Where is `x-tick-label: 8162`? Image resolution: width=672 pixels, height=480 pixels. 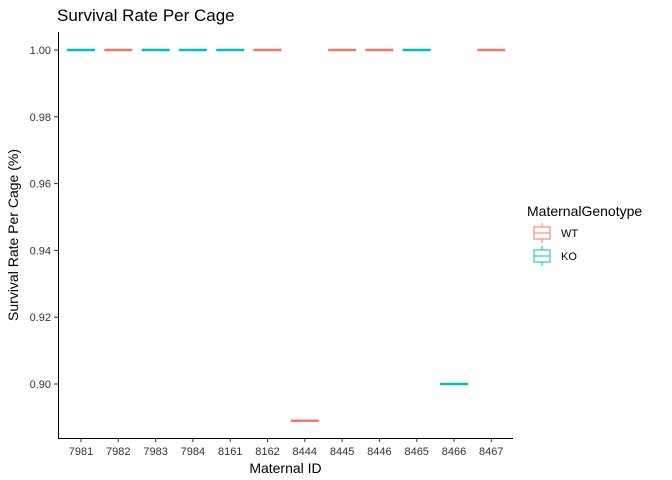
x-tick-label: 8162 is located at coordinates (267, 452).